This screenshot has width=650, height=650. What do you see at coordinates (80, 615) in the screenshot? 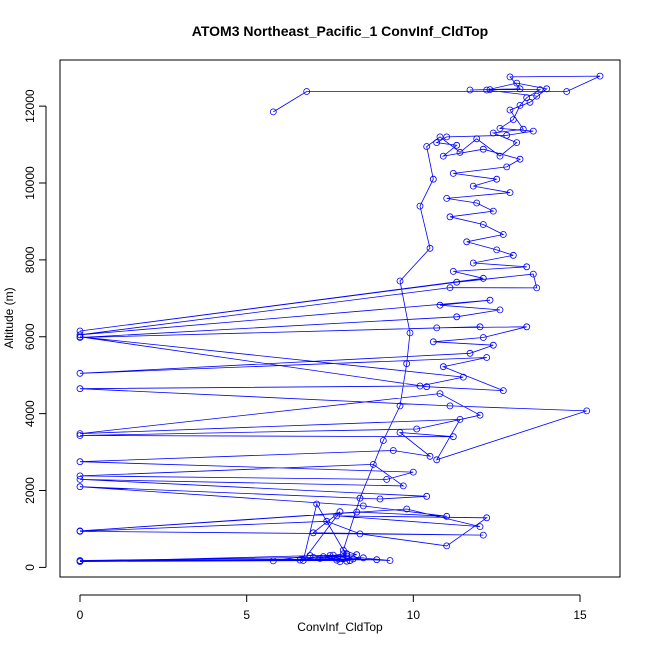
I see `x-tick-label: 0` at bounding box center [80, 615].